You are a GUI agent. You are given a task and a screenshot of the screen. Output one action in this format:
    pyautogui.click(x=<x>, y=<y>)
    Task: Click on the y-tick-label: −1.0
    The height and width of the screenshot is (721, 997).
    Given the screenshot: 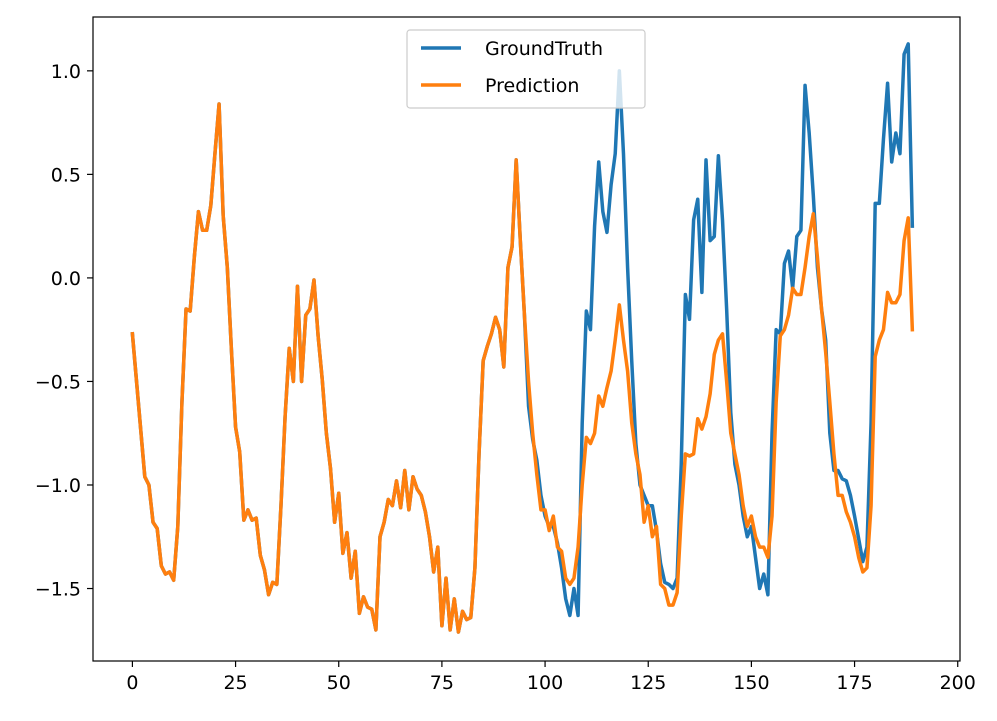 What is the action you would take?
    pyautogui.click(x=58, y=486)
    